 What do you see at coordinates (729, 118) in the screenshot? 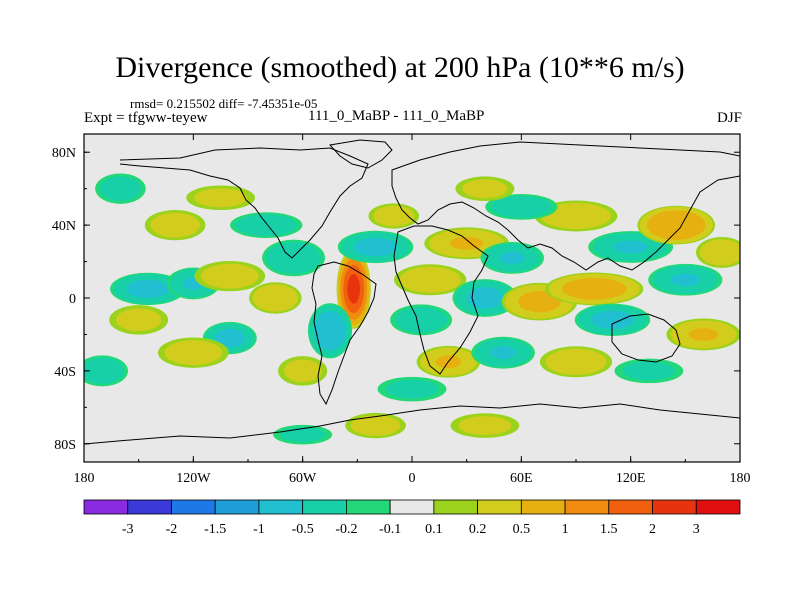
I see `season-label: DJF` at bounding box center [729, 118].